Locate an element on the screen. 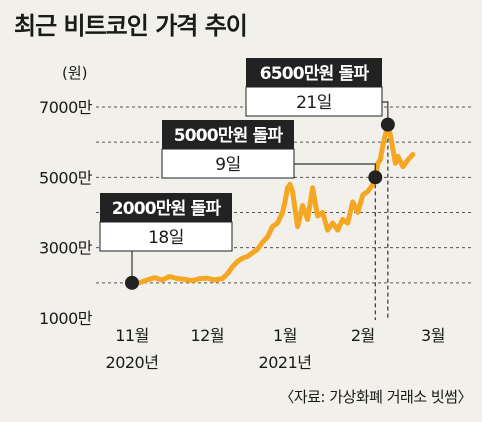 The height and width of the screenshot is (422, 482). annotation-callout: 5000만원 돌파 9일 is located at coordinates (268, 149).